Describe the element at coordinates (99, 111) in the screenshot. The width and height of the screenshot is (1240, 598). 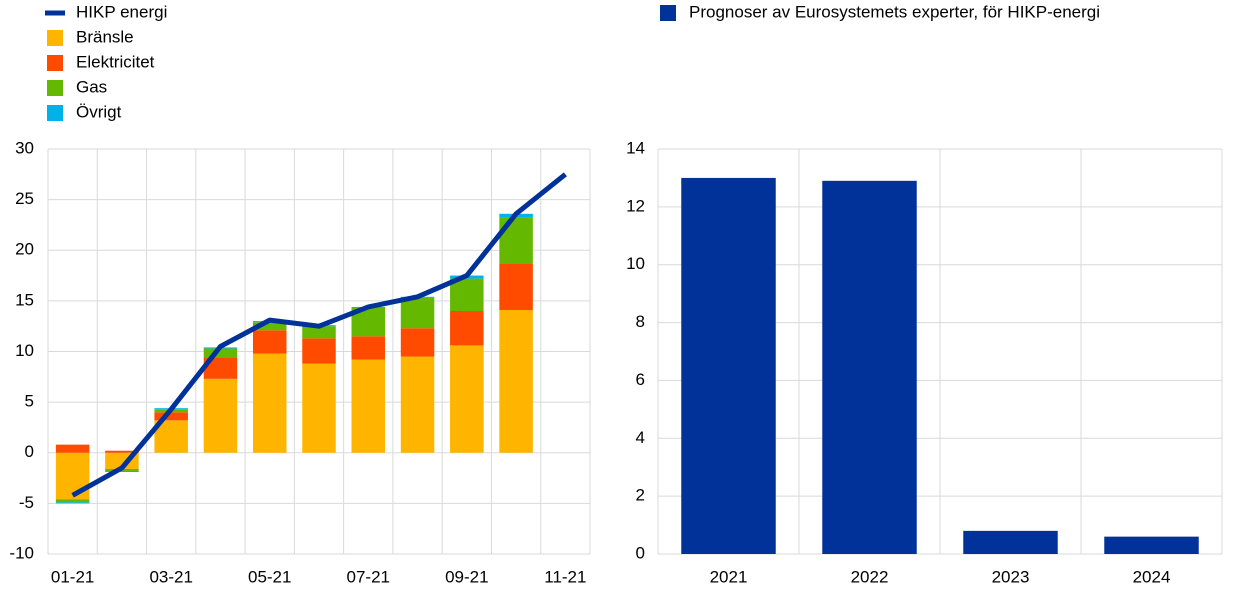
I see `legend-label: Övrigt` at that location.